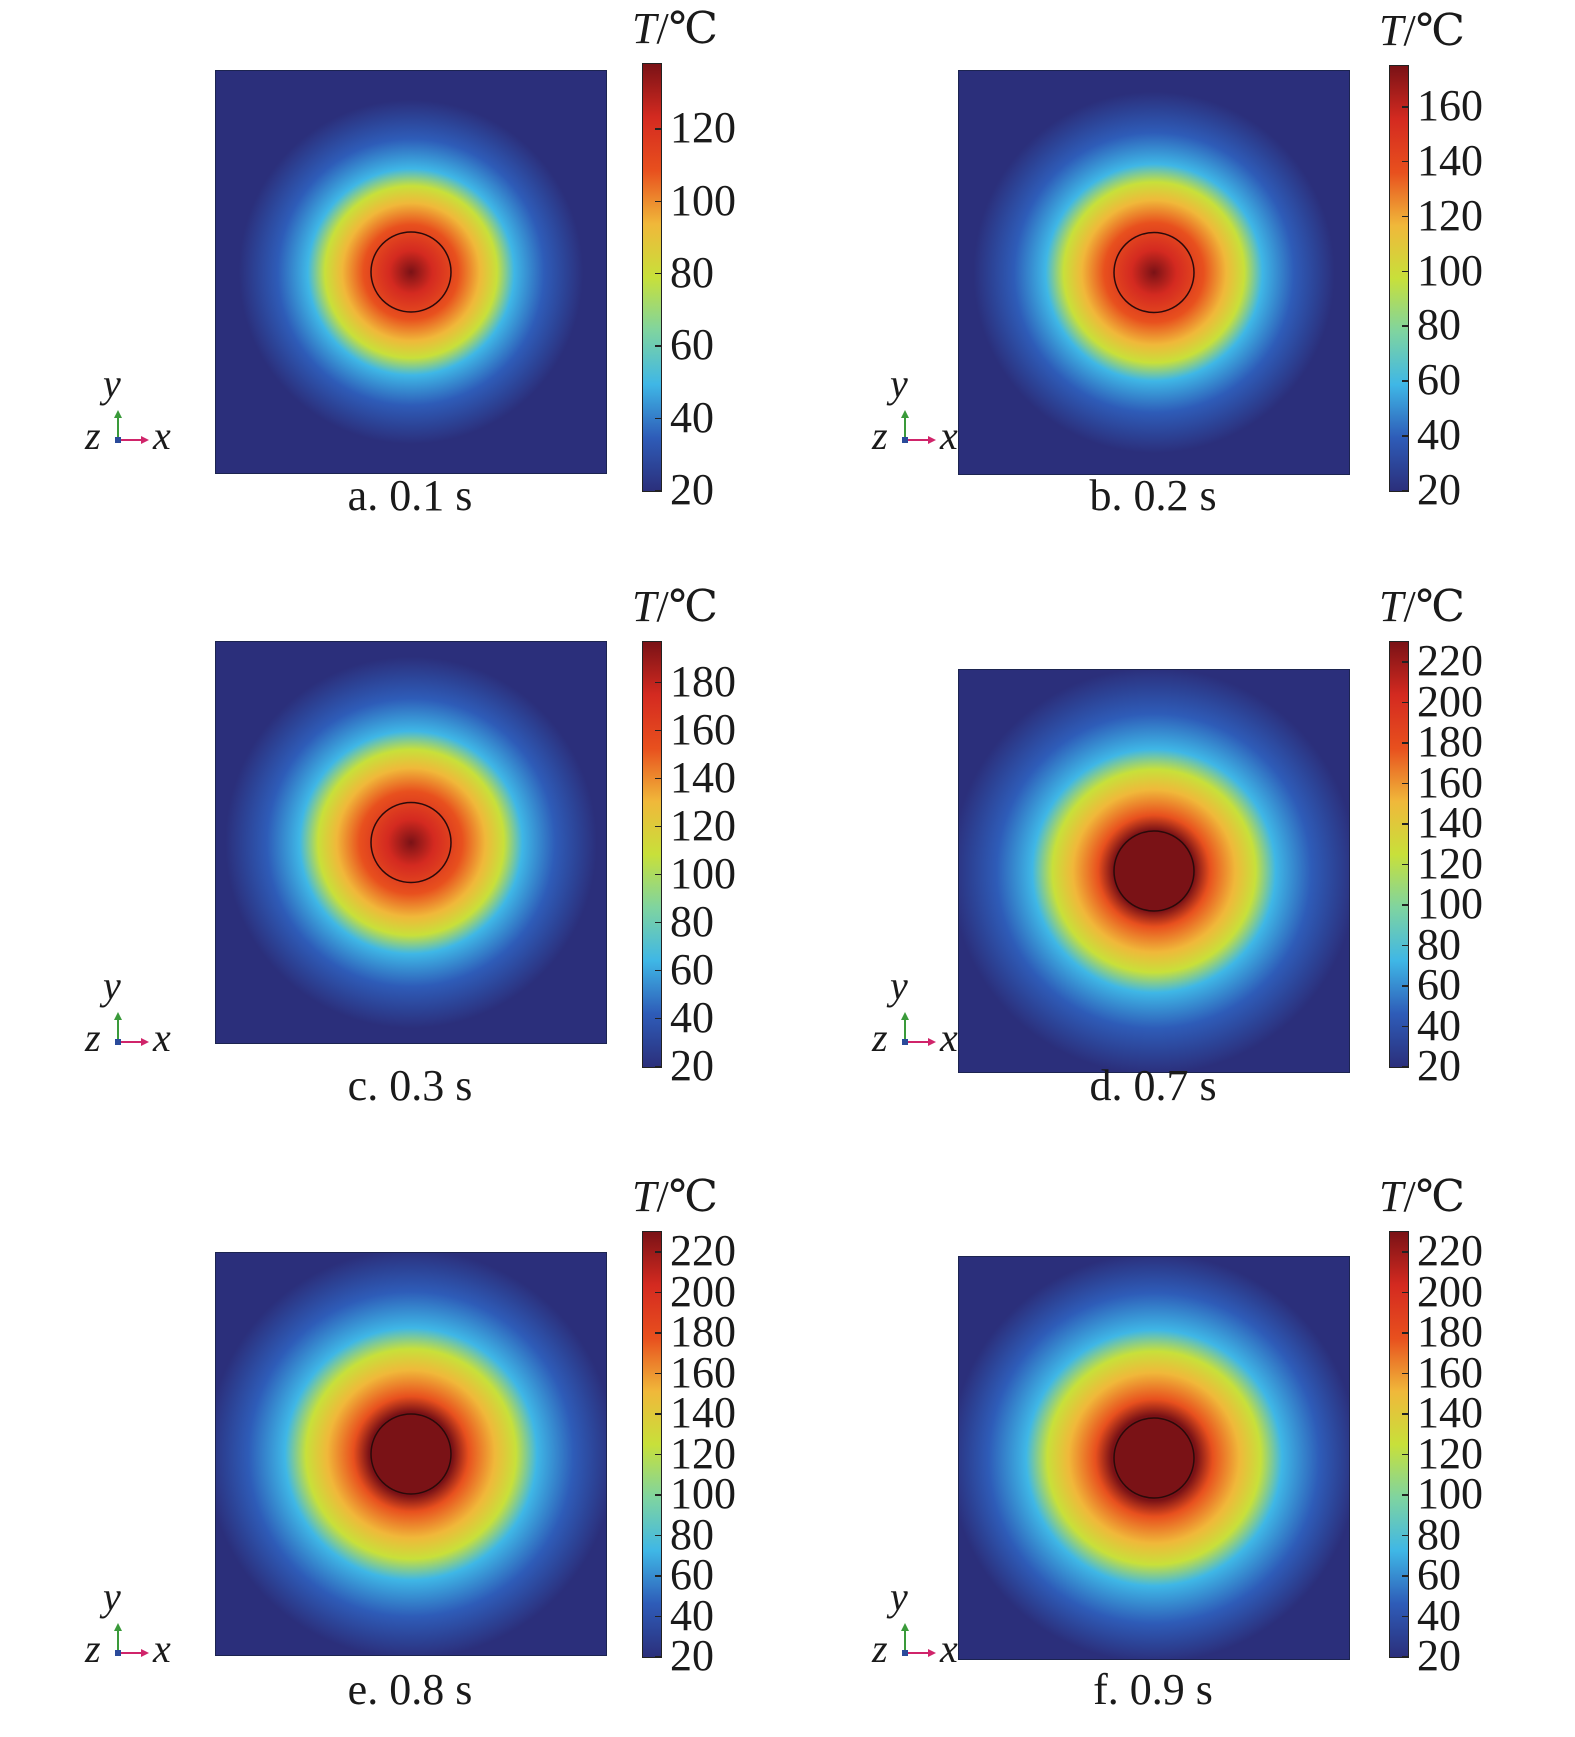 The image size is (1575, 1737). Describe the element at coordinates (410, 1689) in the screenshot. I see `panel-caption: e. 0.8 s` at that location.